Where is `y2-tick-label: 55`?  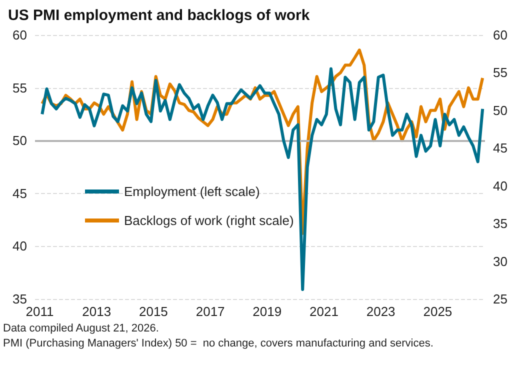 y2-tick-label: 55 is located at coordinates (500, 72).